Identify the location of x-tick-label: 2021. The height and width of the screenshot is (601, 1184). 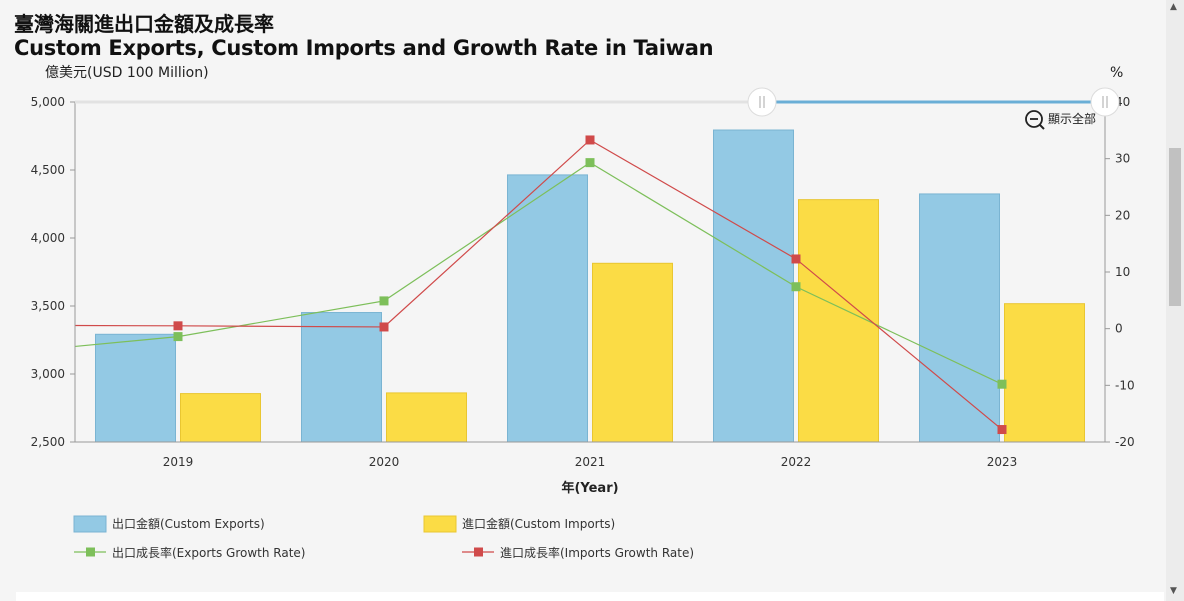
(590, 462).